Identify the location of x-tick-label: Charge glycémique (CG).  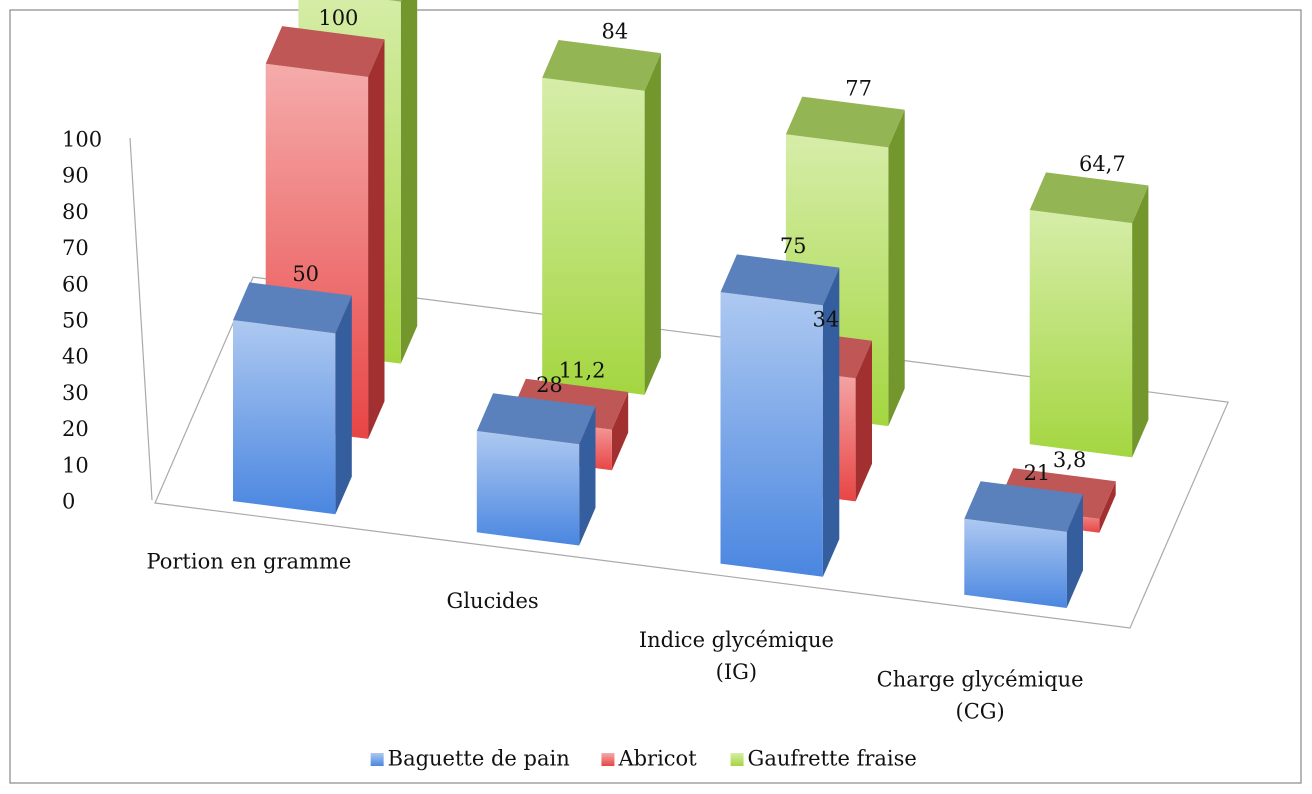
(980, 695).